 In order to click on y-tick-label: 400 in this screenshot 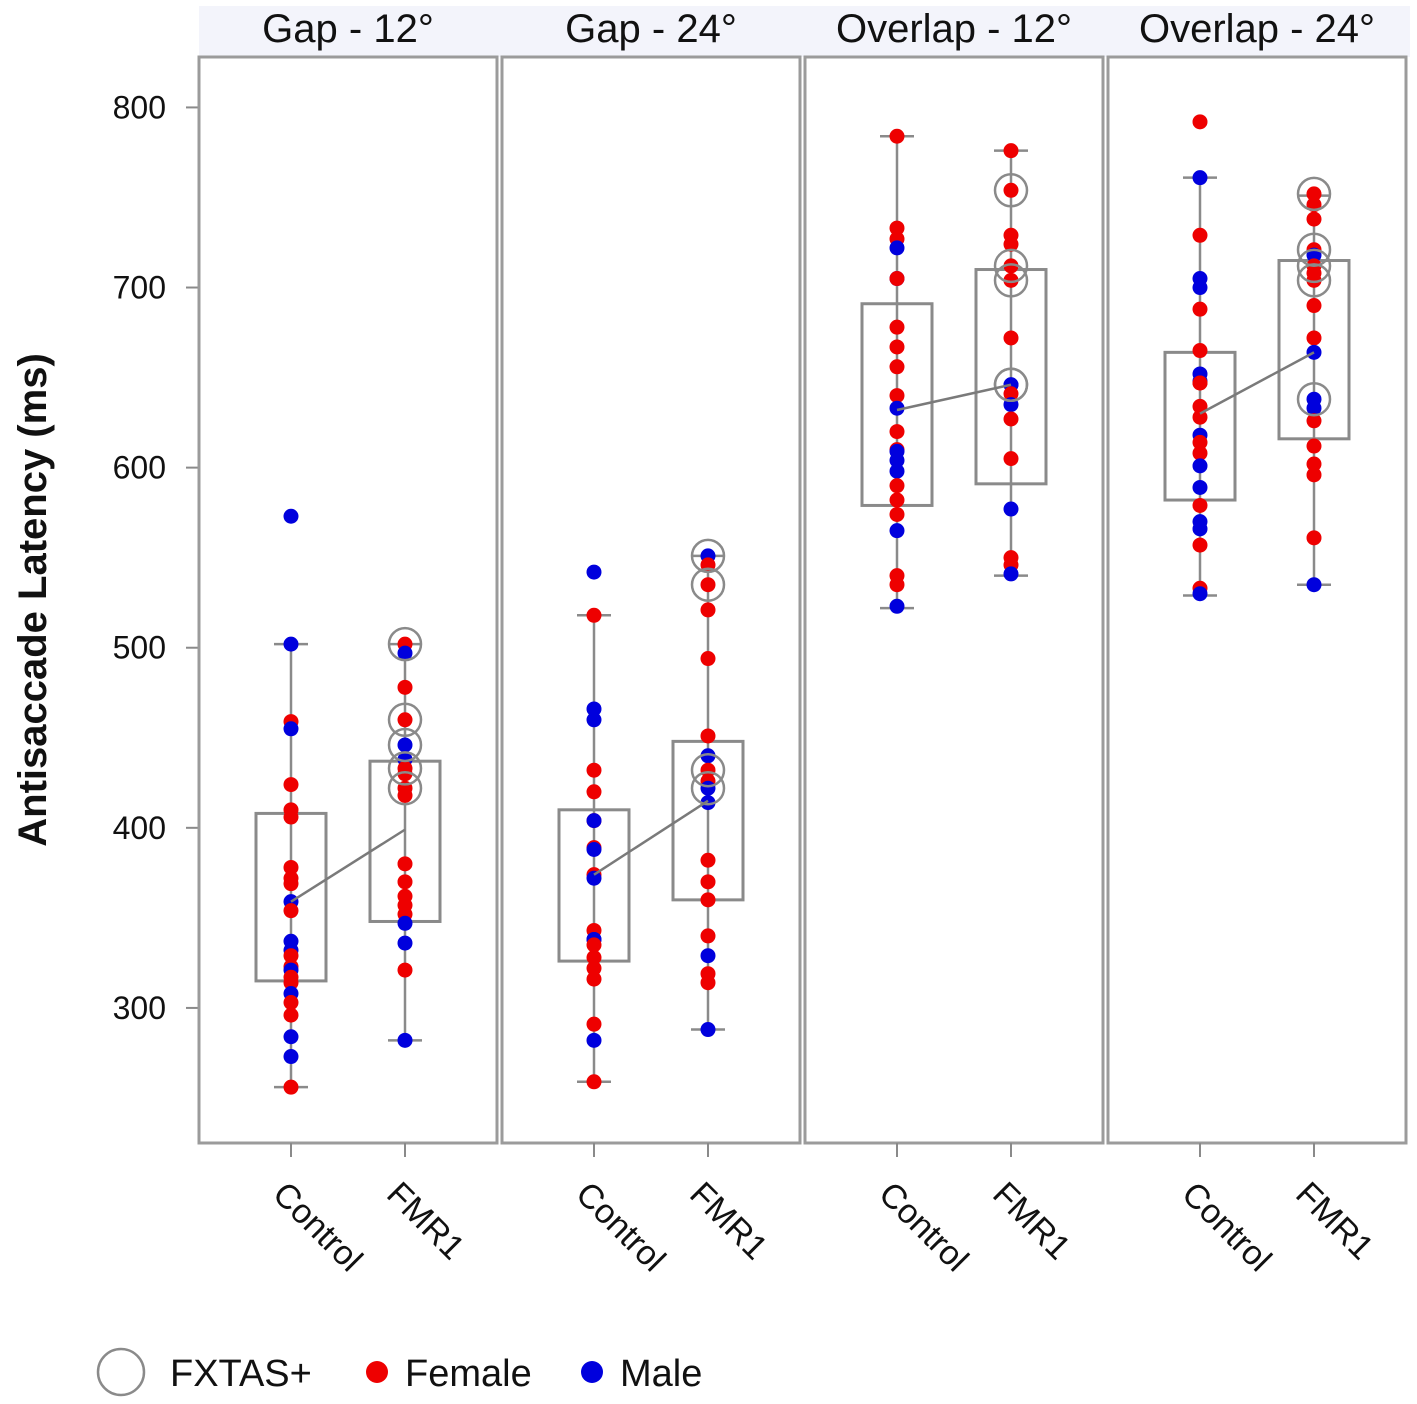, I will do `click(139, 828)`.